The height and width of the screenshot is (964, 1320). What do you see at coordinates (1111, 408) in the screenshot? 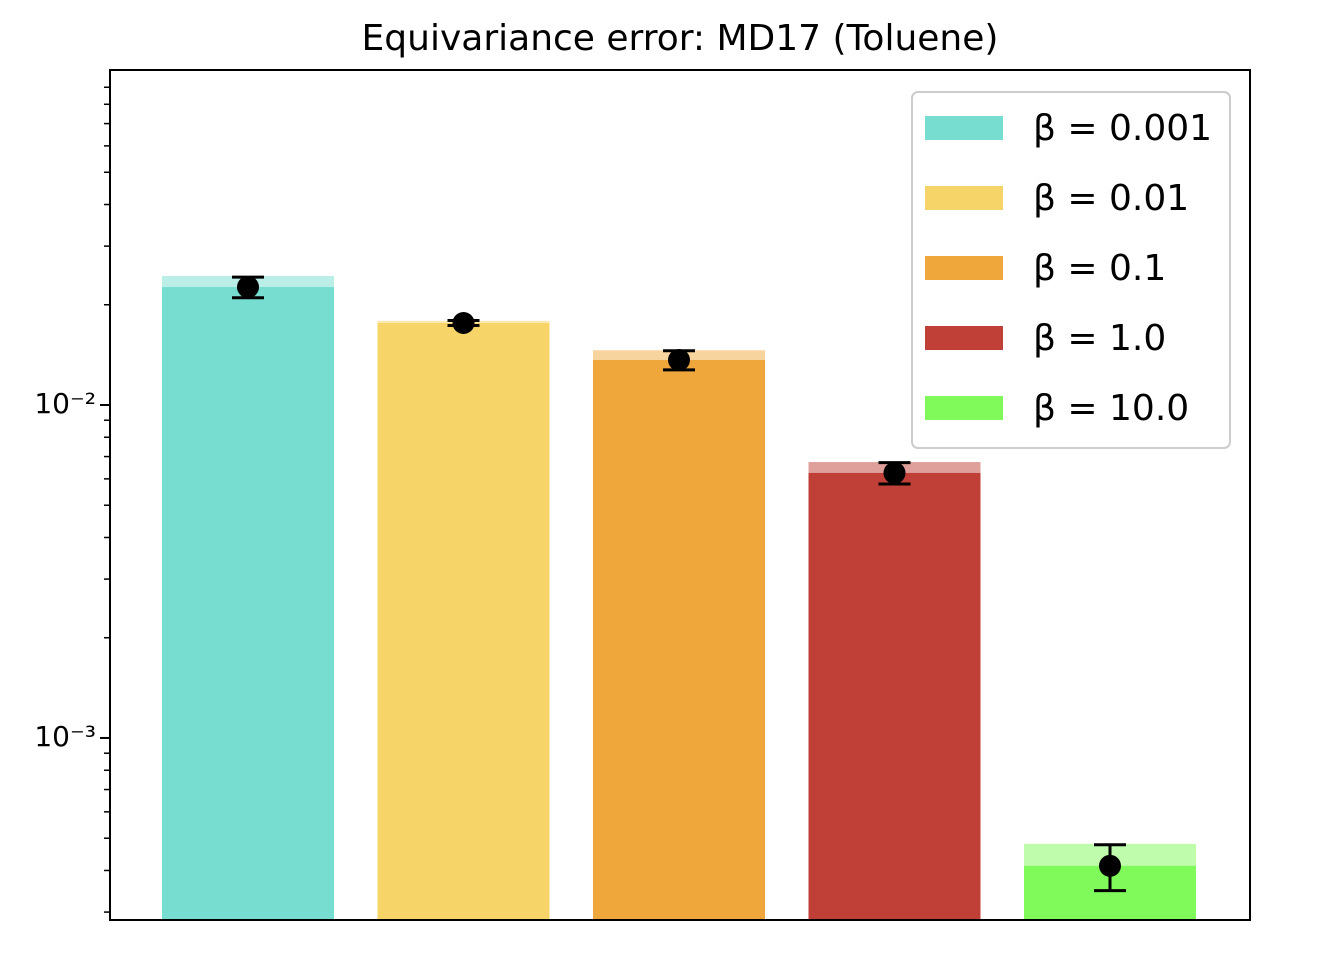
I see `legend-label: β = 10.0` at bounding box center [1111, 408].